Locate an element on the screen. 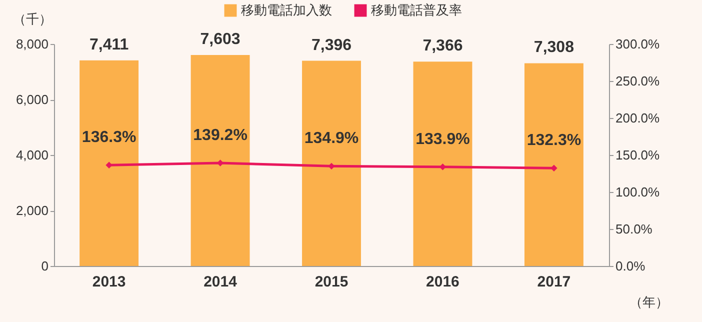 The width and height of the screenshot is (702, 322). y2-tick-label: 100.0% is located at coordinates (638, 192).